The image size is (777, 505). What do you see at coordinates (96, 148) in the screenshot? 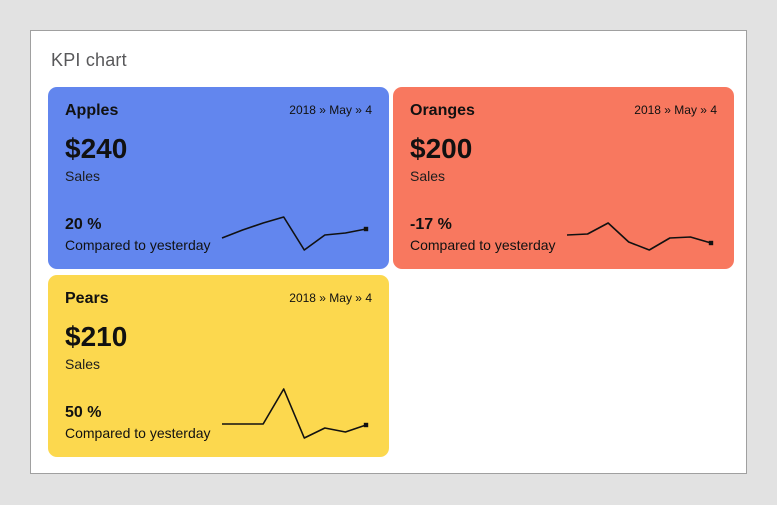
I see `kpi-value: $240` at bounding box center [96, 148].